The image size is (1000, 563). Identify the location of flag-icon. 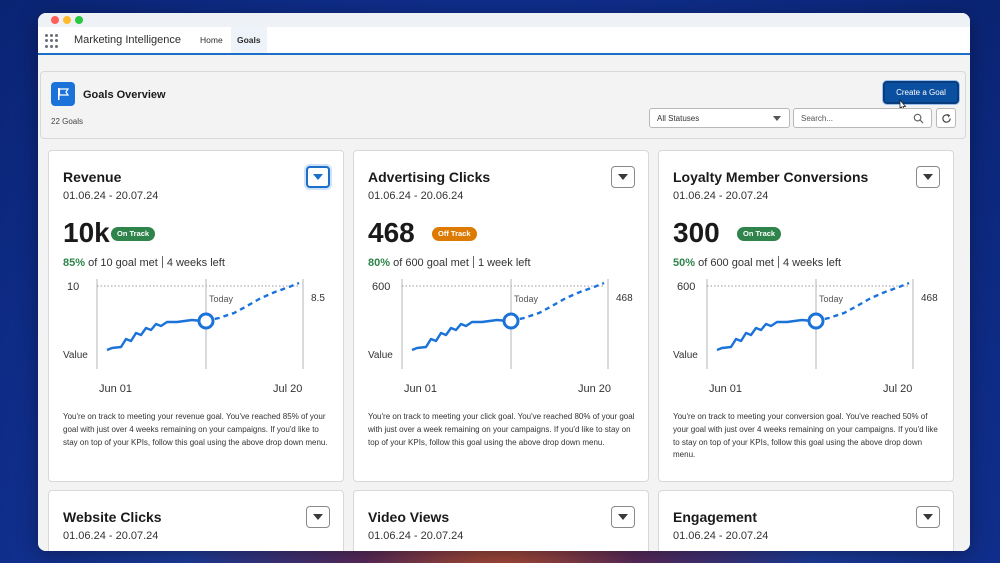
(63, 94).